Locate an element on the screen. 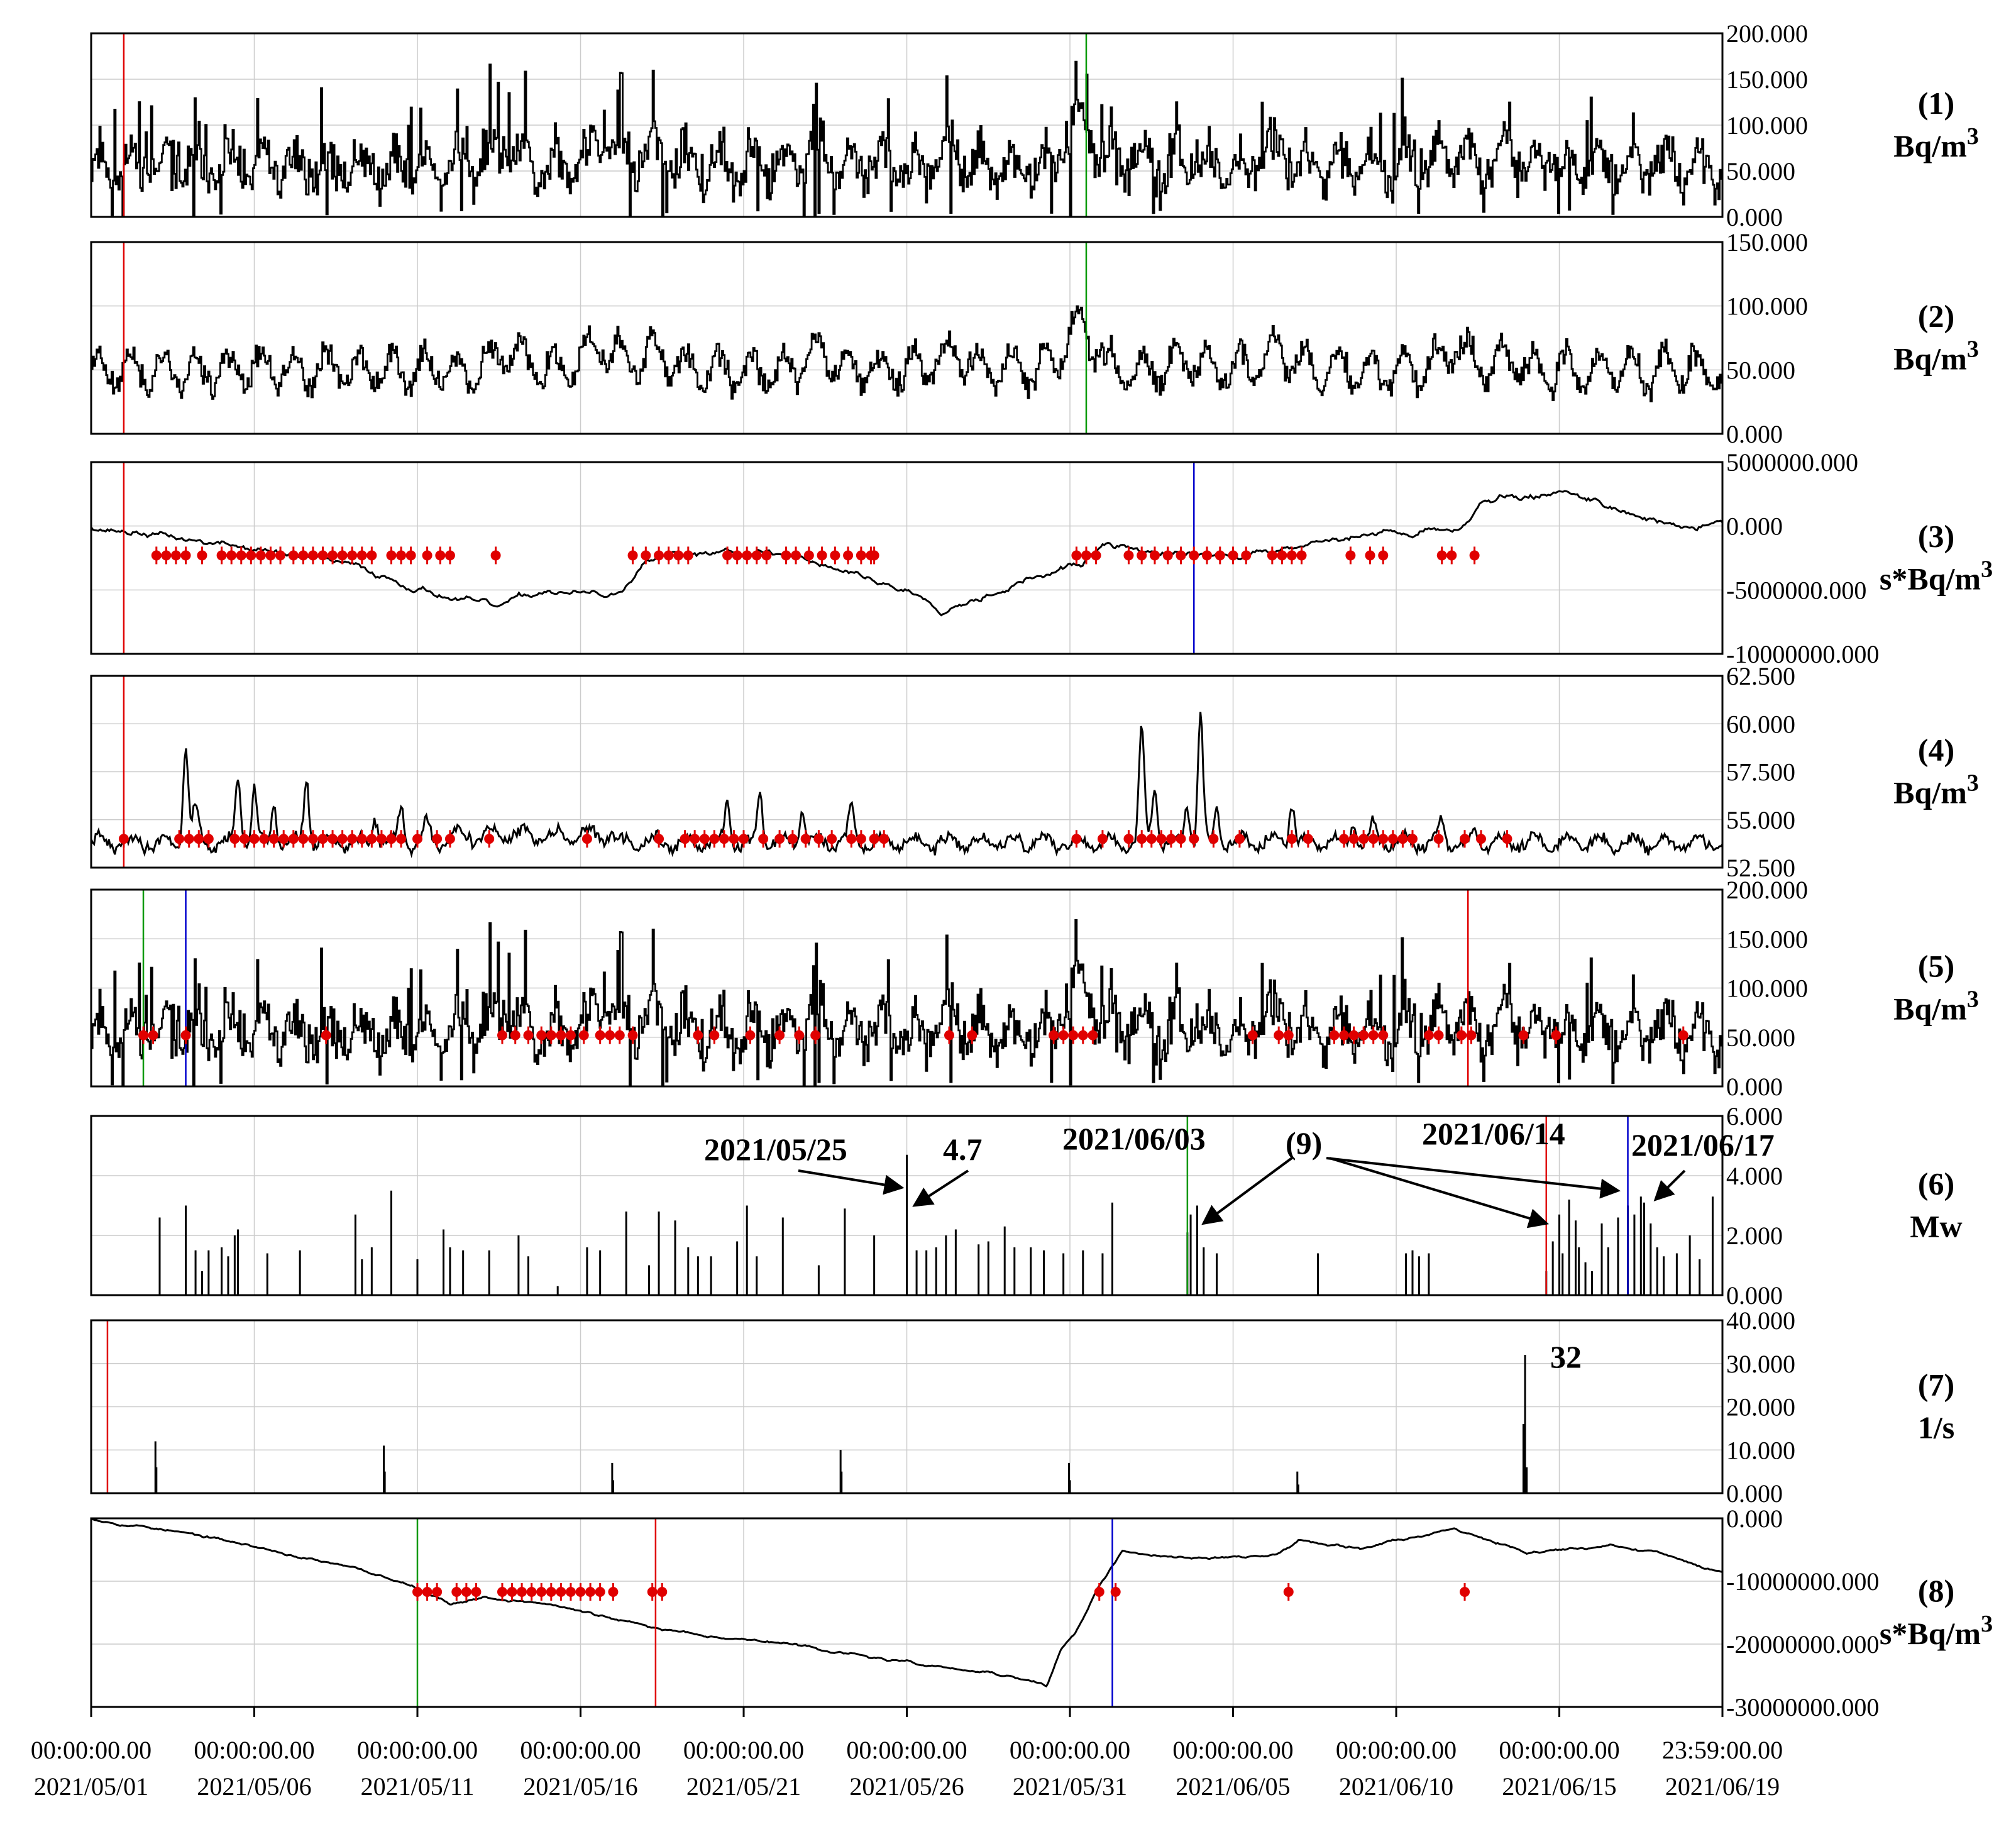 This screenshot has height=1822, width=2016. x-tick-time-9: 00:00:00.00 is located at coordinates (1559, 1750).